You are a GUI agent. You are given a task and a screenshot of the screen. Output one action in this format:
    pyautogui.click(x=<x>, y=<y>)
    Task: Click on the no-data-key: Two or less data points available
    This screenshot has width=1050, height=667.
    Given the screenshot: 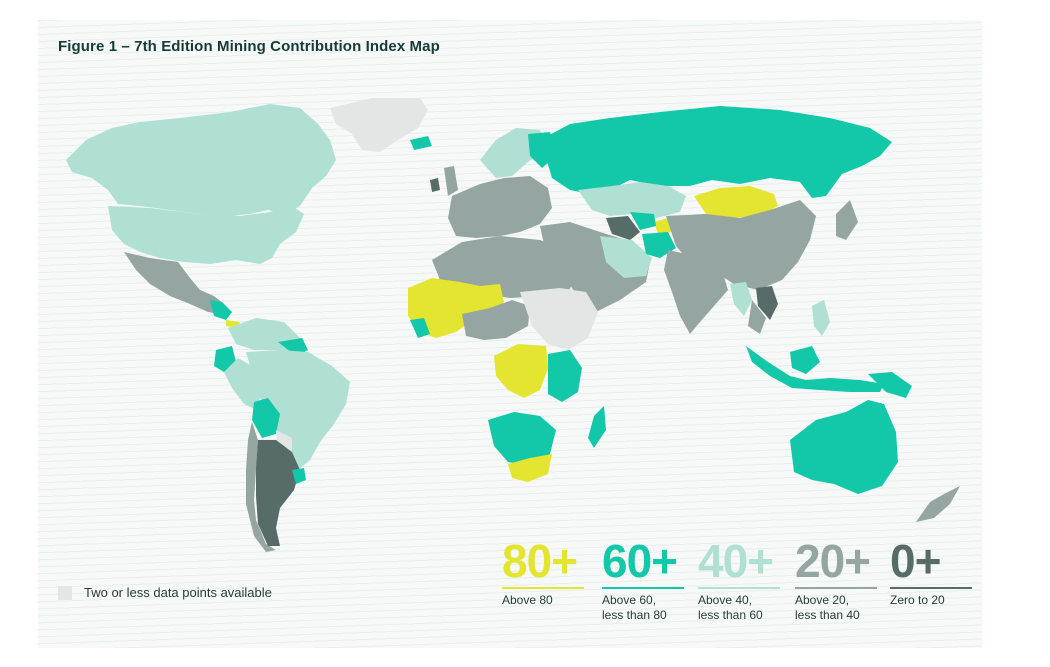 What is the action you would take?
    pyautogui.click(x=165, y=592)
    